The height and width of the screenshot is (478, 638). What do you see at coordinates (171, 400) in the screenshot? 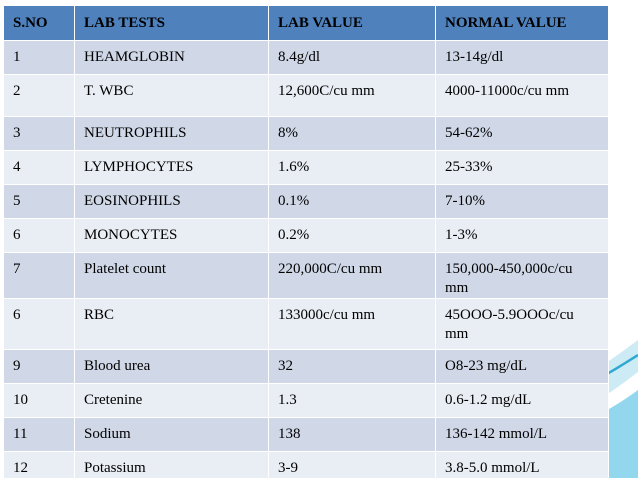
I see `lab-test-cell: Cretenine` at bounding box center [171, 400].